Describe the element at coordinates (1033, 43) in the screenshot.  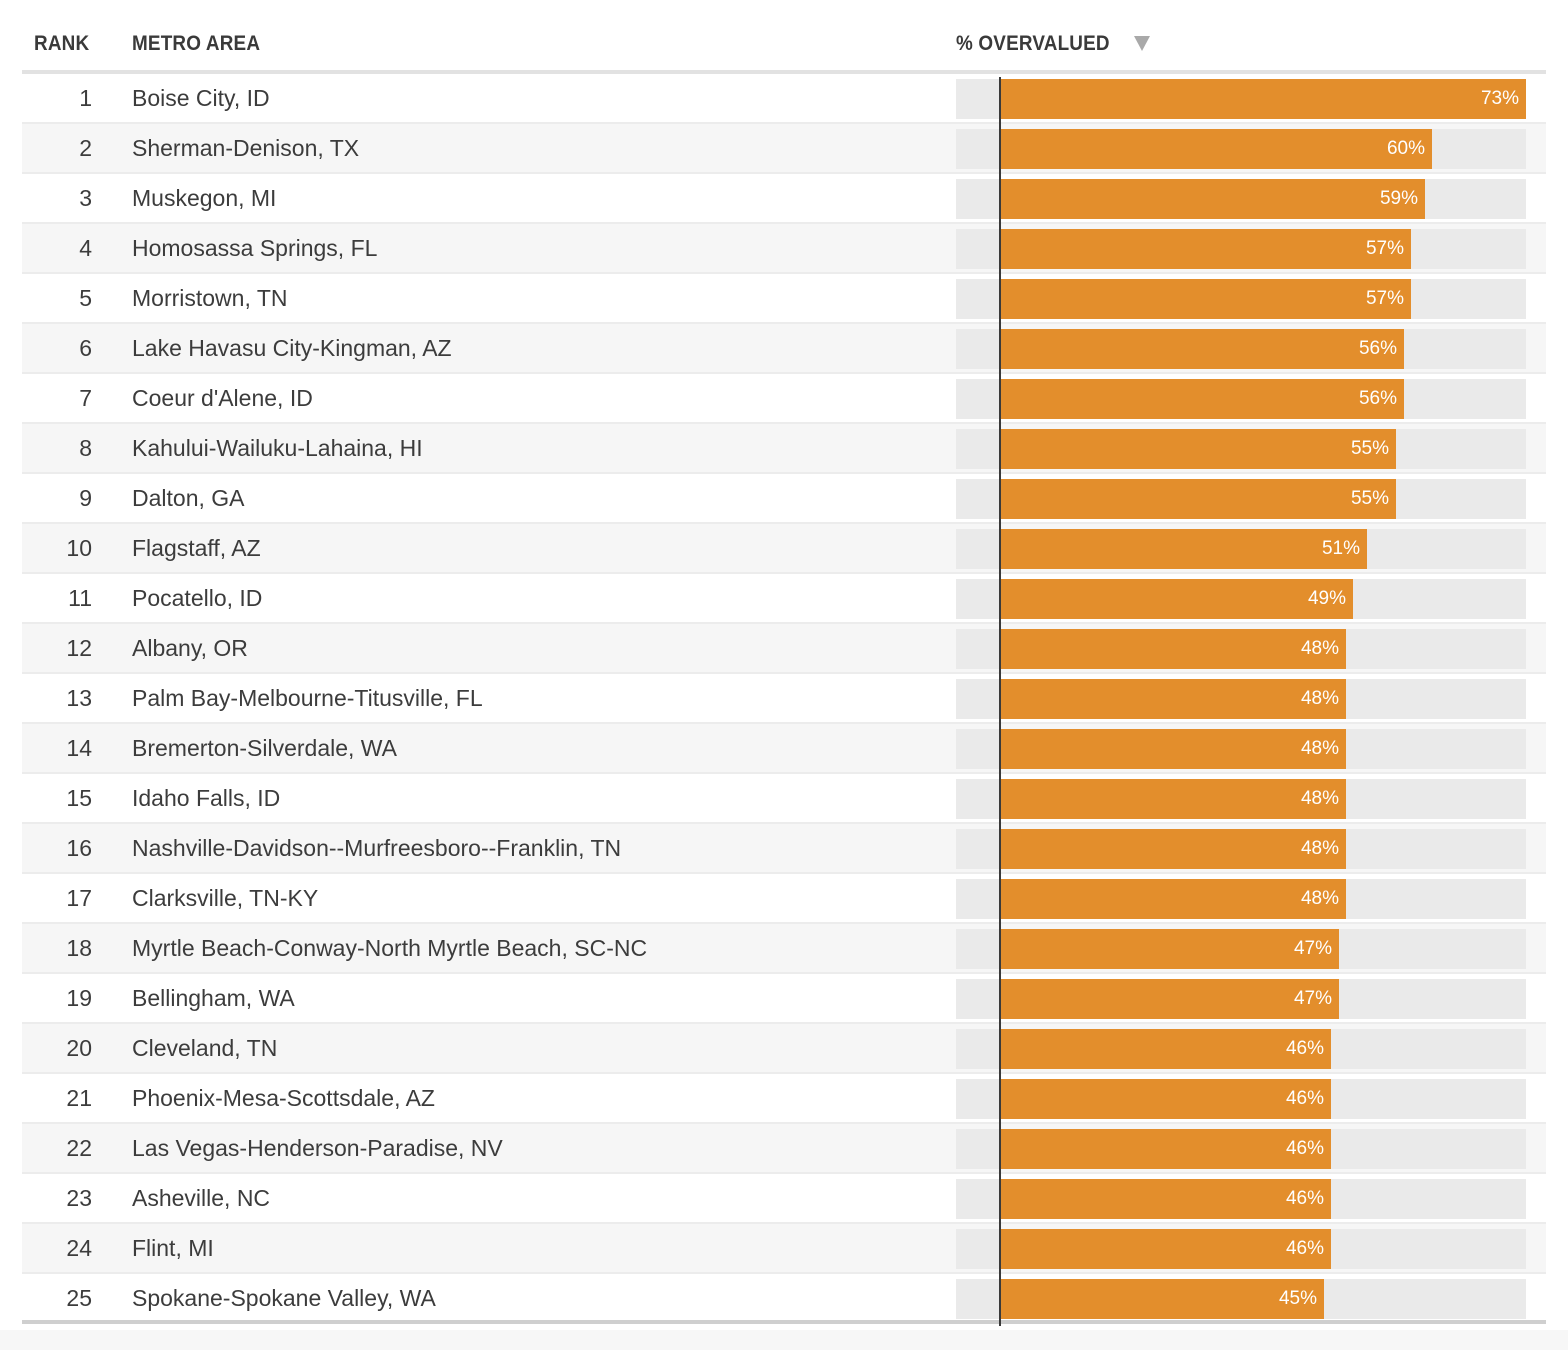
I see `overvalued-column-header: % OVERVALUED` at that location.